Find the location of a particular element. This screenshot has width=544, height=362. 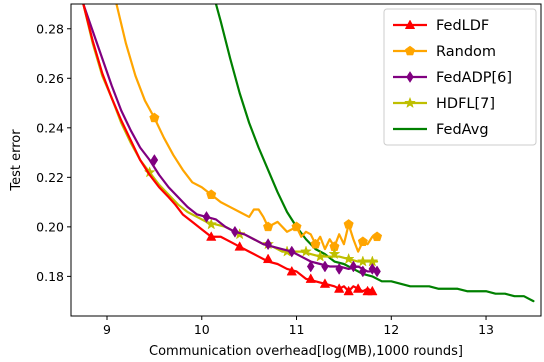

legend-label-hdfl-7: HDFL[7] is located at coordinates (465, 104).